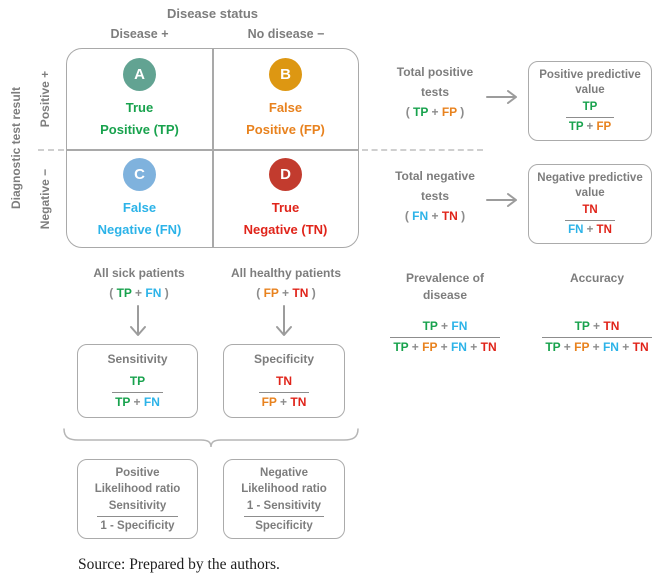  I want to click on cell-line2: Negative (FN), so click(139, 229).